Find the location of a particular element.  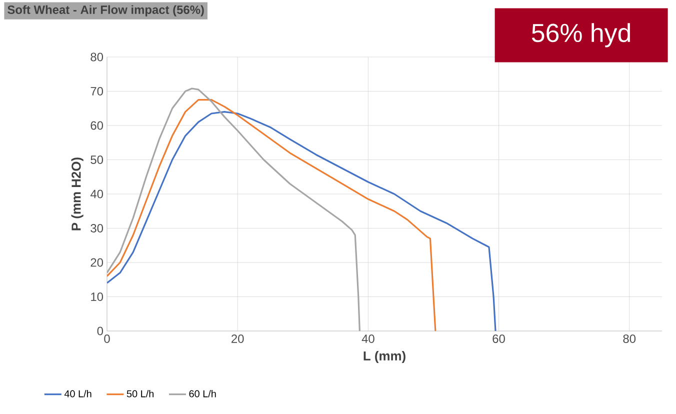

y-tick-label: 40 is located at coordinates (97, 194).